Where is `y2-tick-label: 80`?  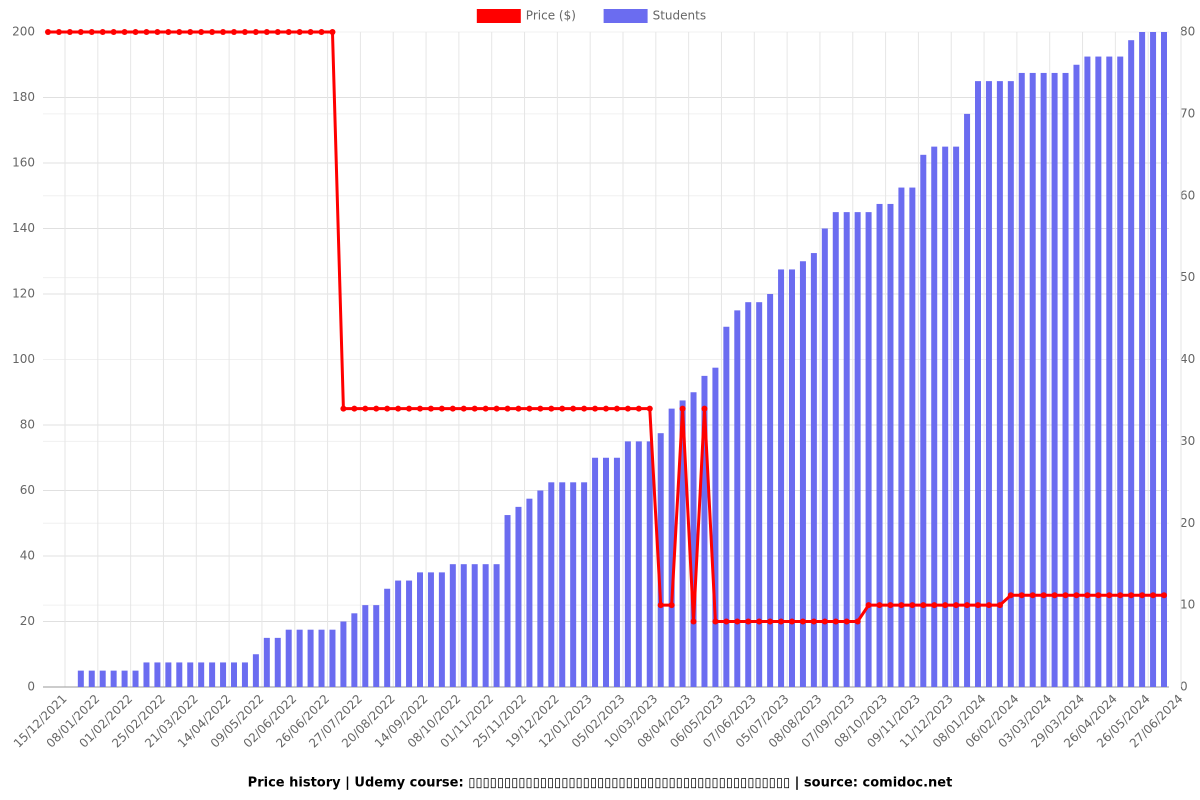 y2-tick-label: 80 is located at coordinates (1187, 32).